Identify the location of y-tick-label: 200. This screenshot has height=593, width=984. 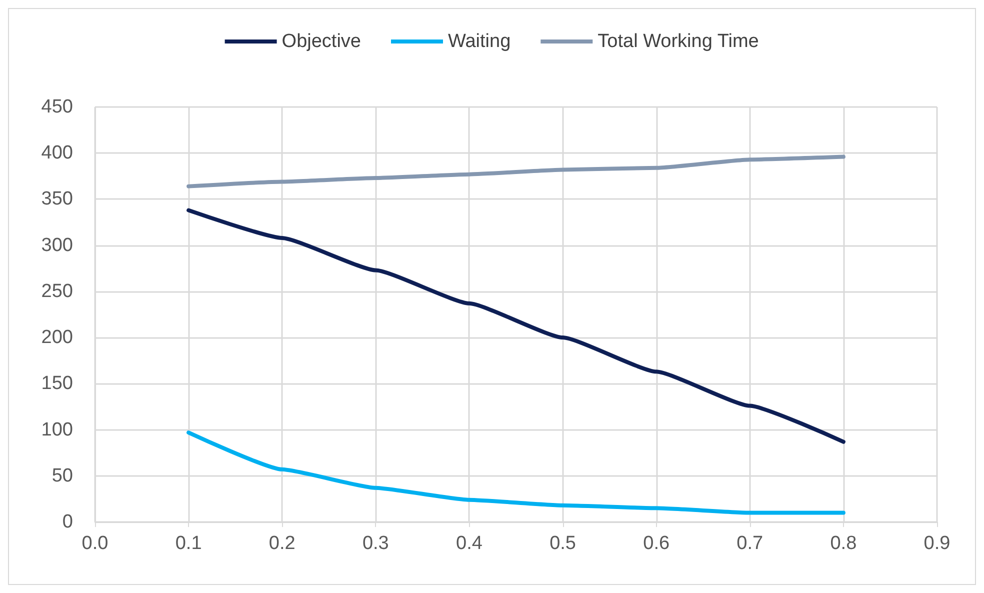
(57, 337).